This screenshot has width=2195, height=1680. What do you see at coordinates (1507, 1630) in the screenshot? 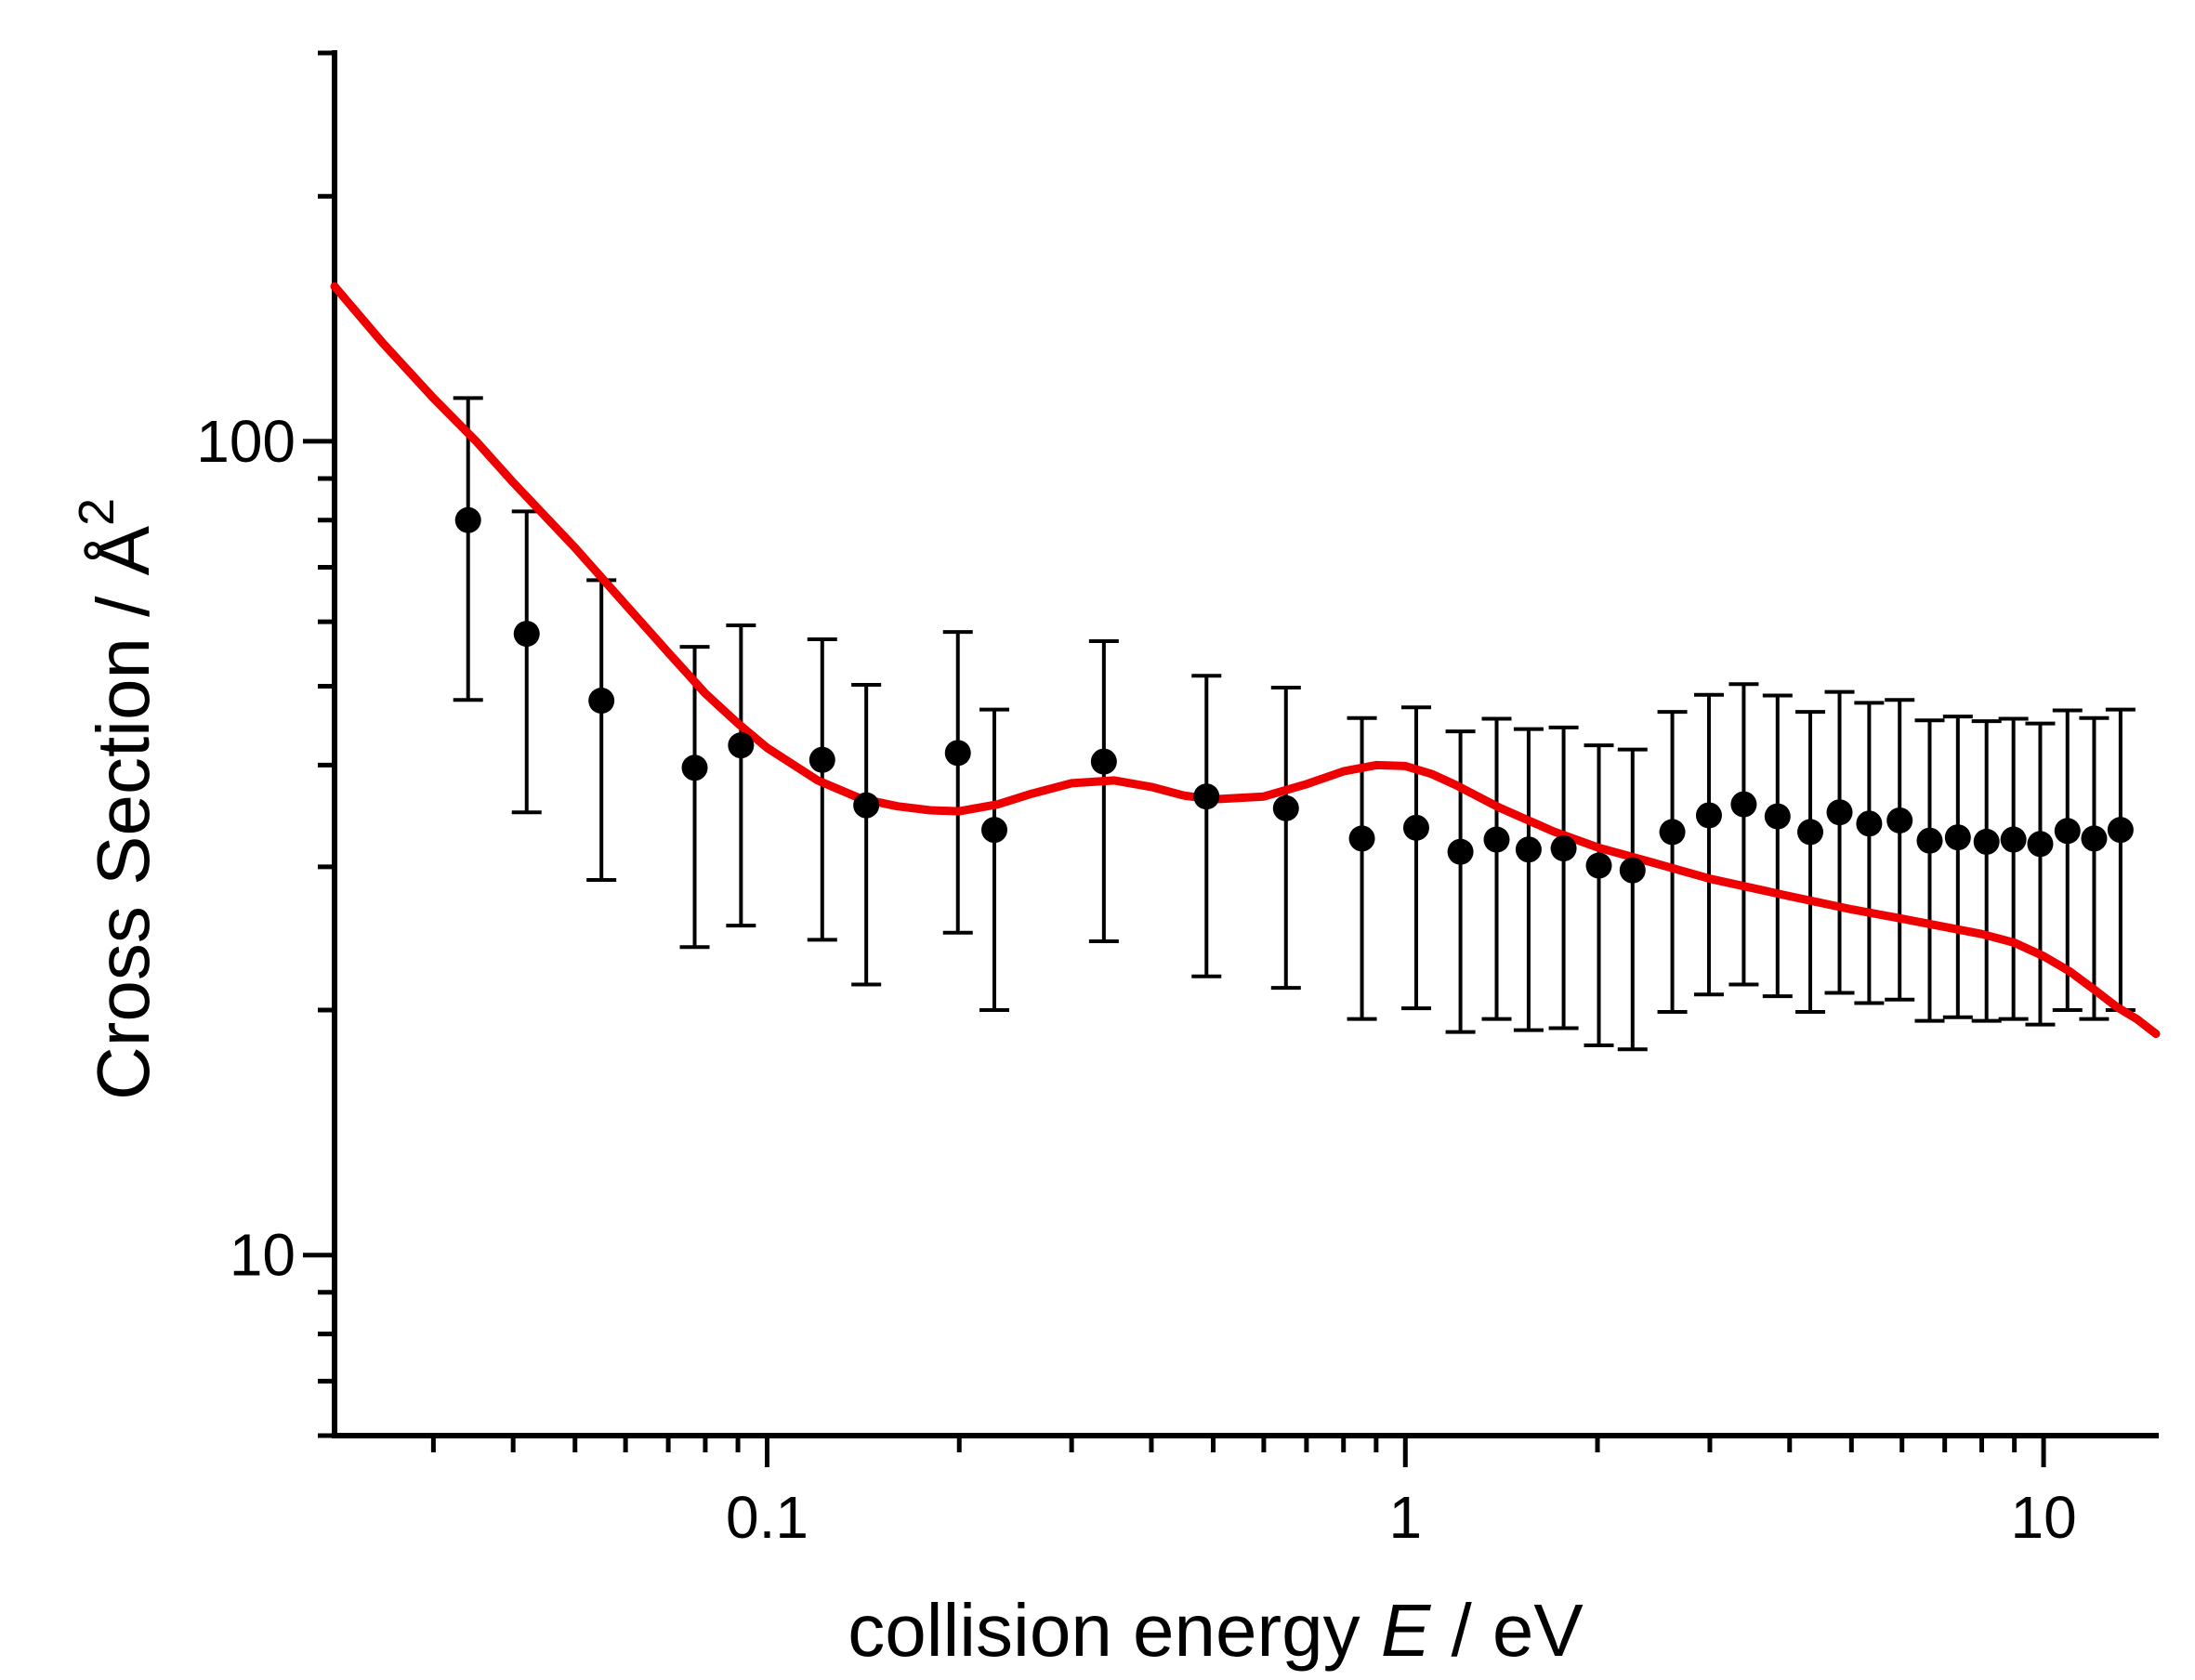
I see `x-axis-title-unit: / eV` at bounding box center [1507, 1630].